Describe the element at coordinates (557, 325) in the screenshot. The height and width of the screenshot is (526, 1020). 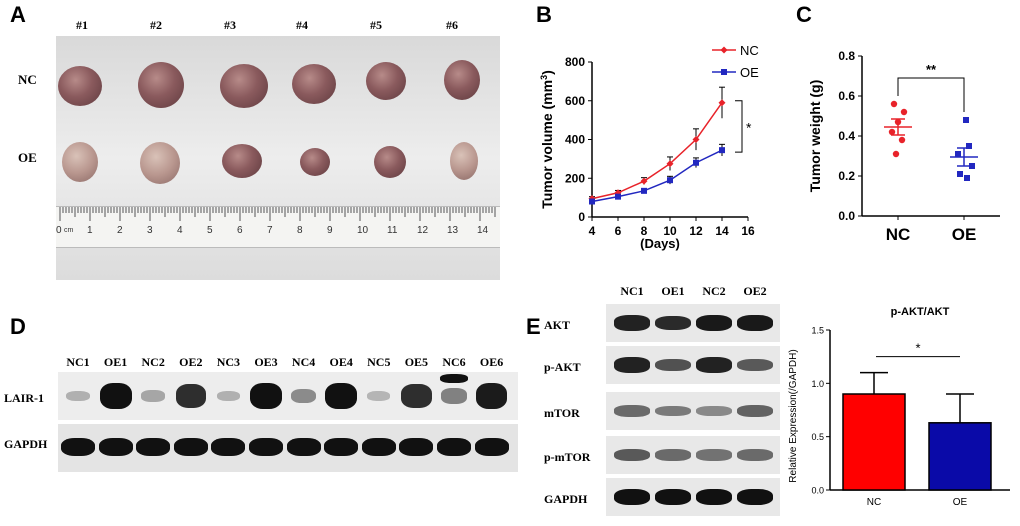
I see `blot-e-row-akt: AKT` at that location.